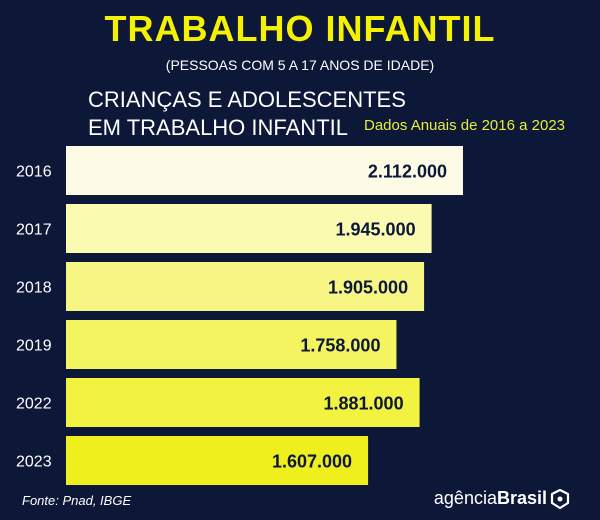 The height and width of the screenshot is (520, 600). I want to click on bar-2019, so click(231, 344).